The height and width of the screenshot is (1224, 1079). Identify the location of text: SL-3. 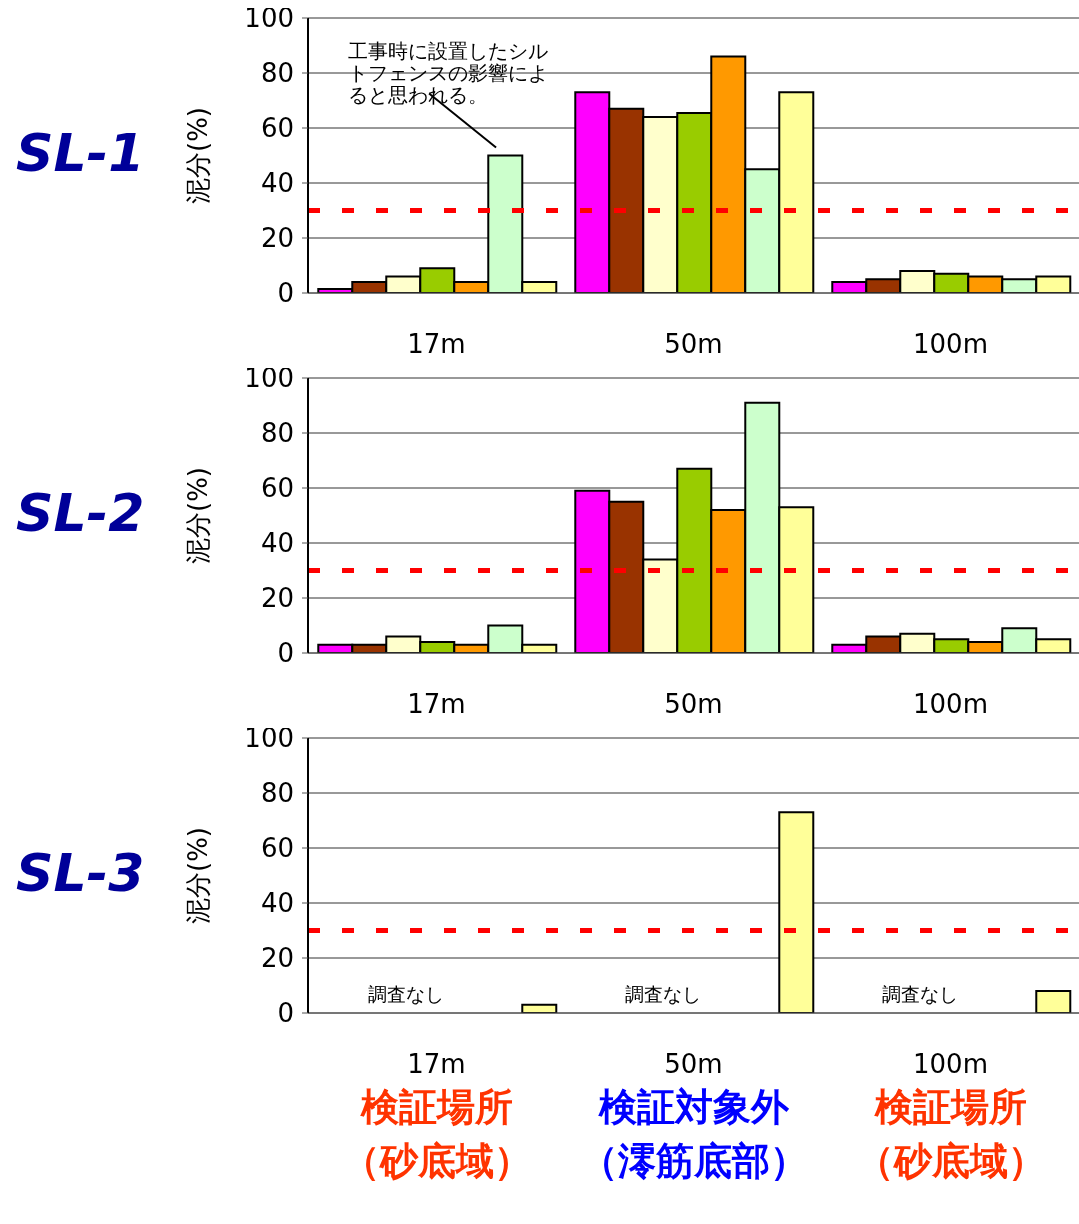
(80, 873).